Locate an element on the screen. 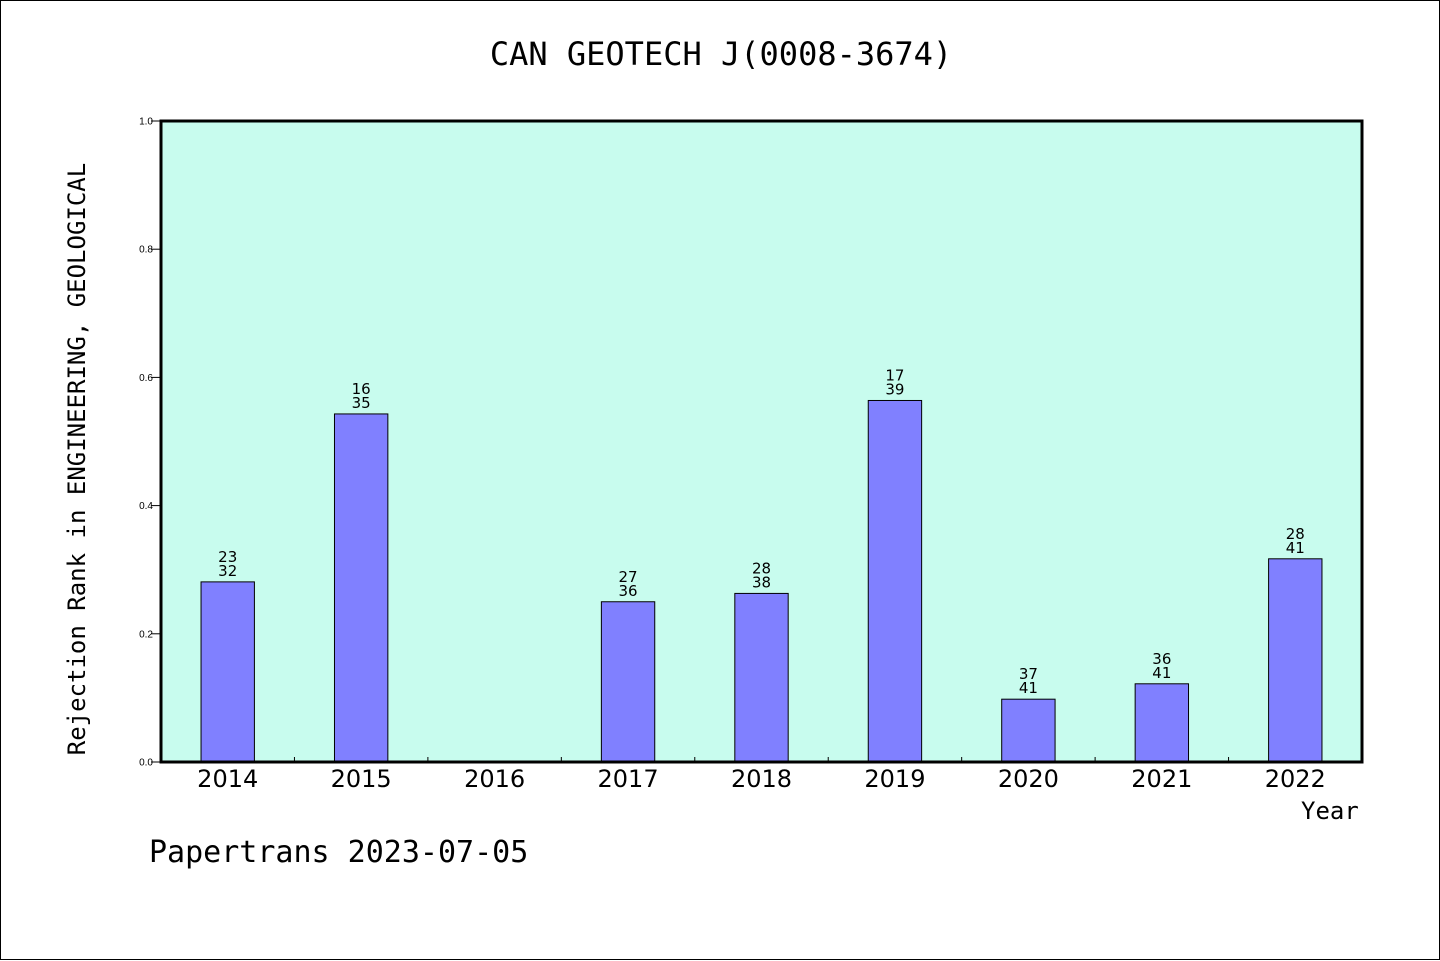  y-tick-label: 0.4 is located at coordinates (146, 506).